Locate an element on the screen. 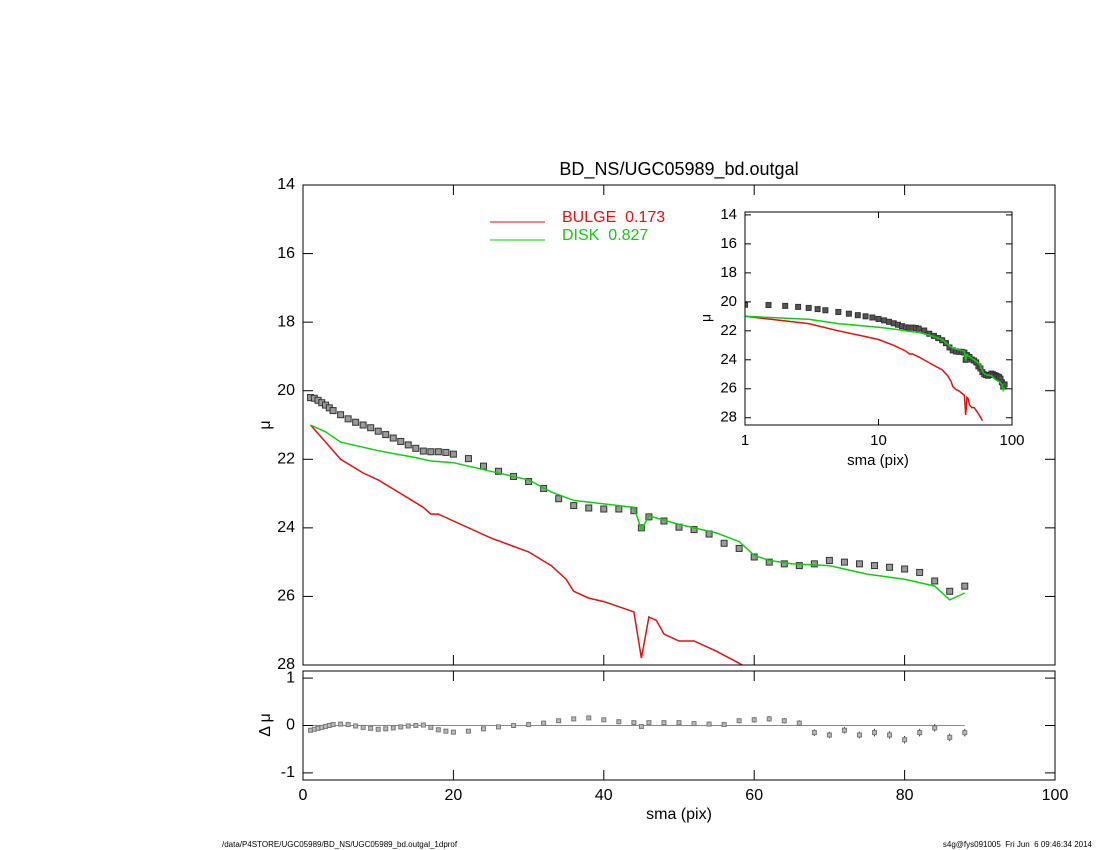 The image size is (1100, 850). x-tick-label: 1 is located at coordinates (745, 440).